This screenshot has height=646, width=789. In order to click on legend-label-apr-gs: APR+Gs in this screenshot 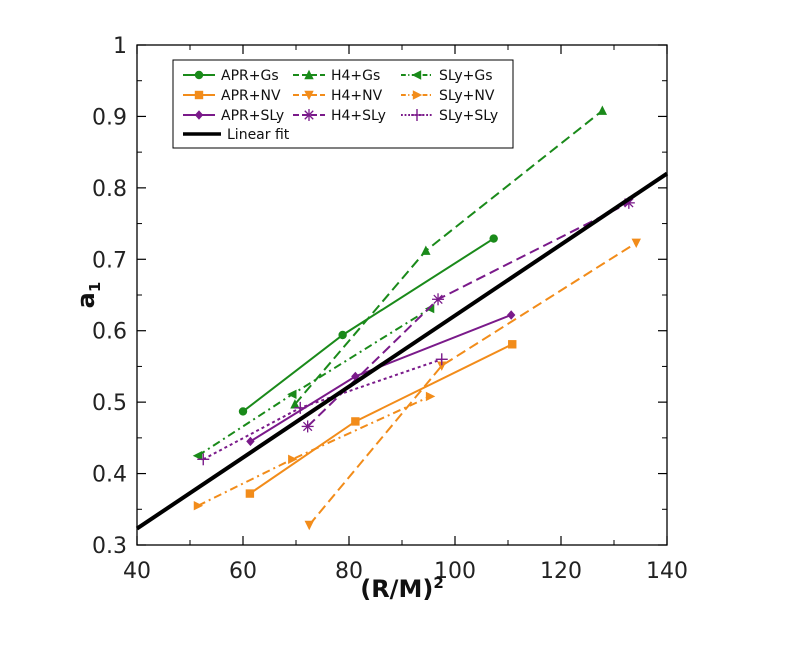, I will do `click(250, 76)`.